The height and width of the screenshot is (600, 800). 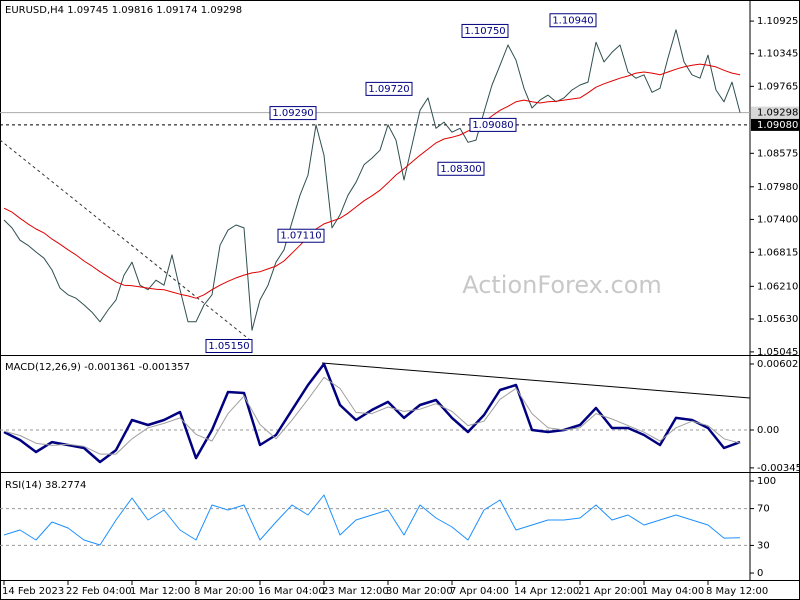 What do you see at coordinates (766, 481) in the screenshot?
I see `y-tick-label: 100` at bounding box center [766, 481].